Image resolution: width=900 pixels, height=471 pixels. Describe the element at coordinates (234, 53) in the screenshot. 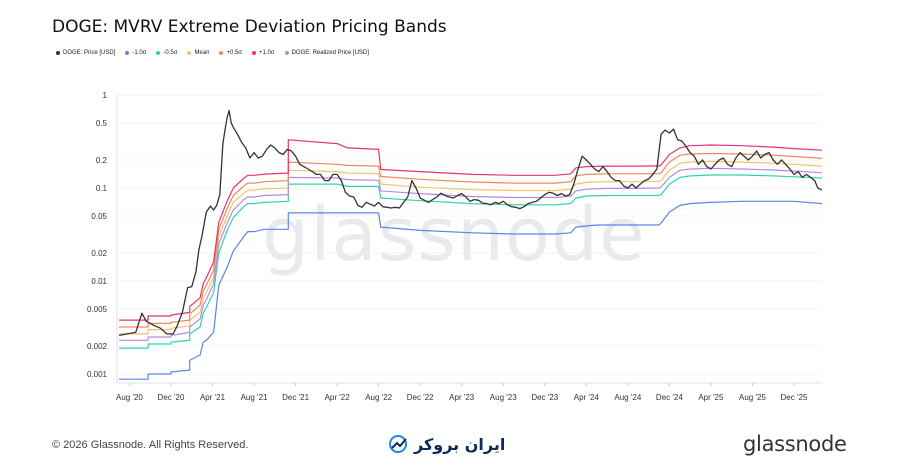

I see `legend-label-plus05: +0.5σ` at that location.